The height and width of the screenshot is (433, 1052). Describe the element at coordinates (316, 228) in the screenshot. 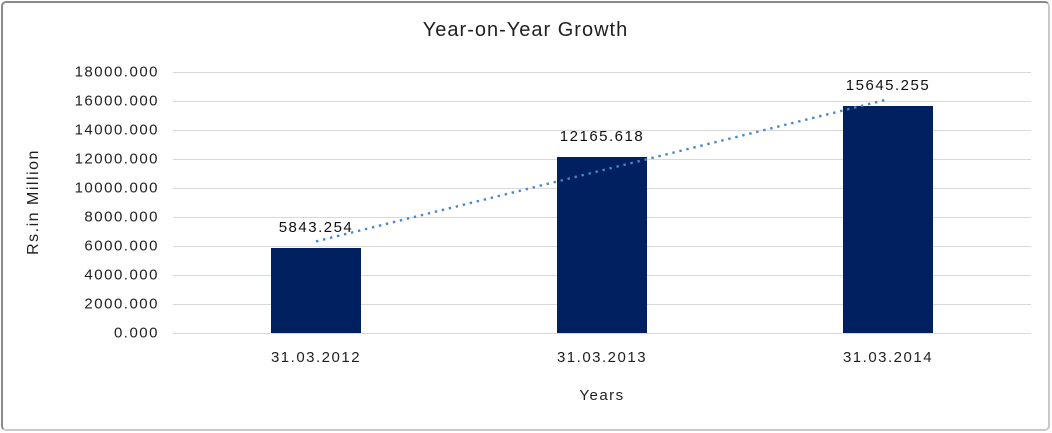

I see `bar-value-label: 5843.254` at that location.